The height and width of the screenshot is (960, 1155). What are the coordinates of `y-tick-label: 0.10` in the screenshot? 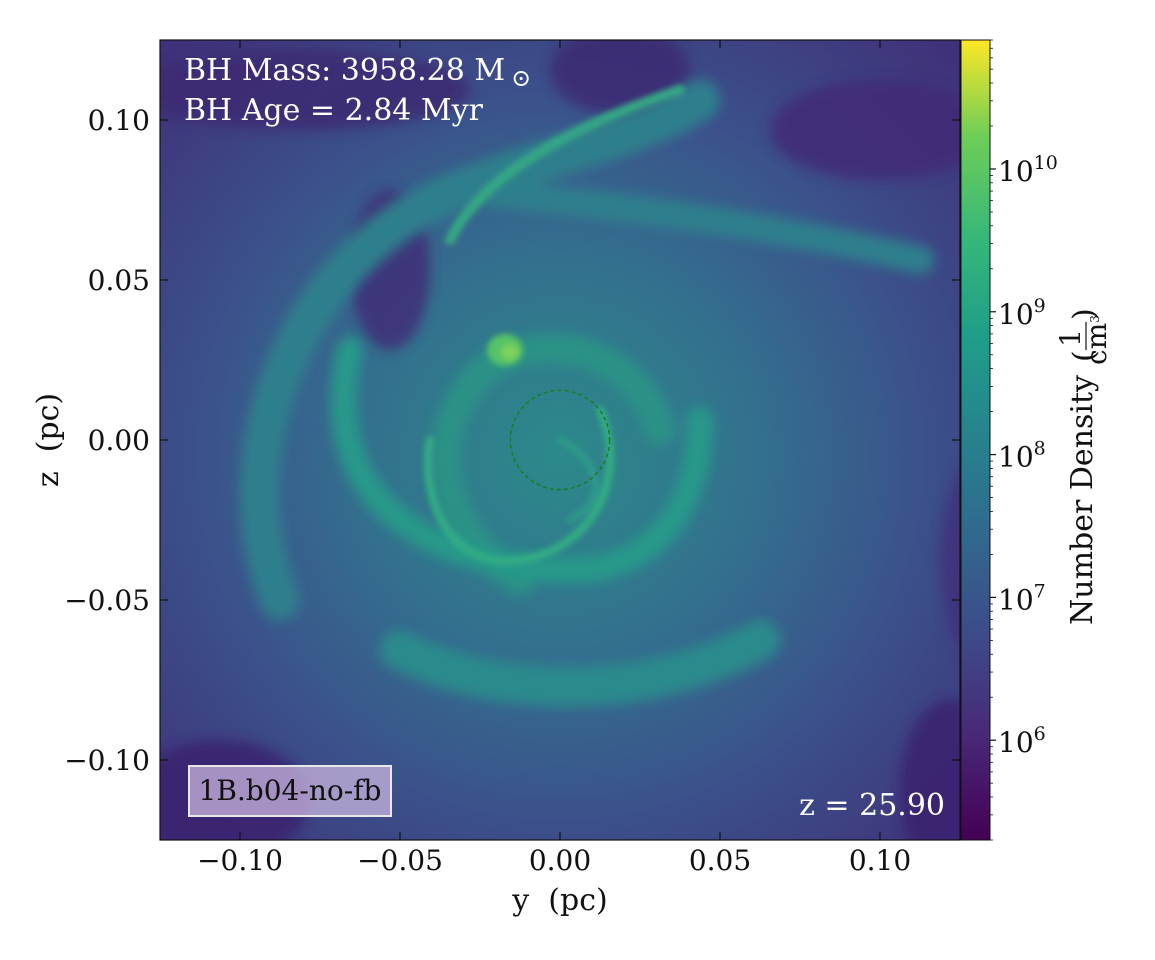 It's located at (119, 120).